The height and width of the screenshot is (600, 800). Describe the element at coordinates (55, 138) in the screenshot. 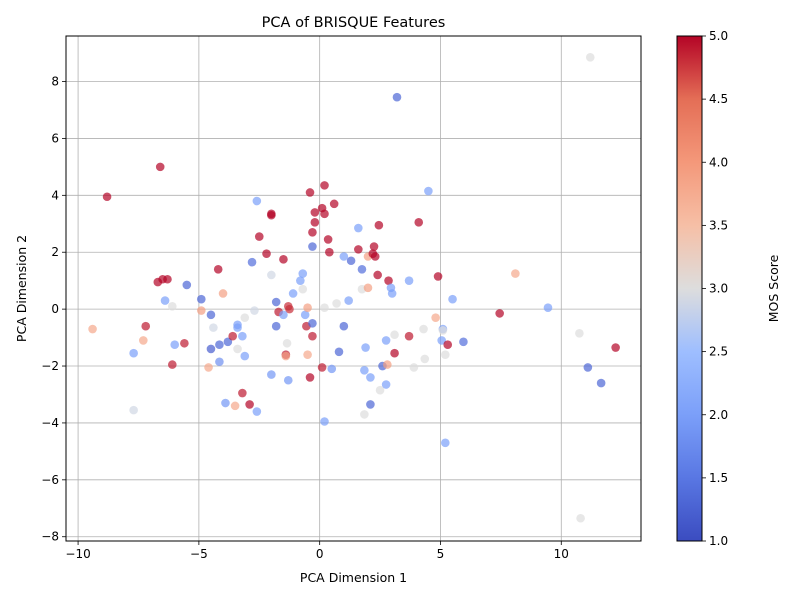

I see `y-tick-label: 6` at that location.